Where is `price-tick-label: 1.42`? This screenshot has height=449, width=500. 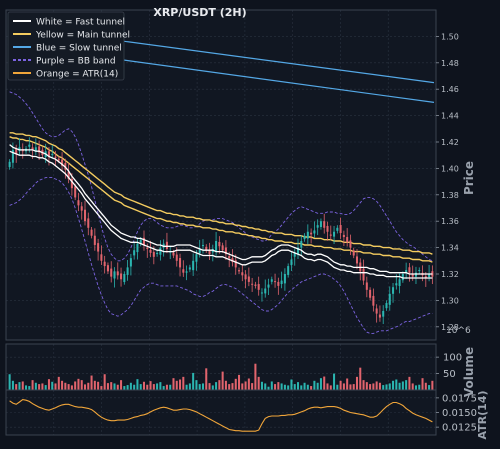
price-tick-label: 1.42 is located at coordinates (450, 142).